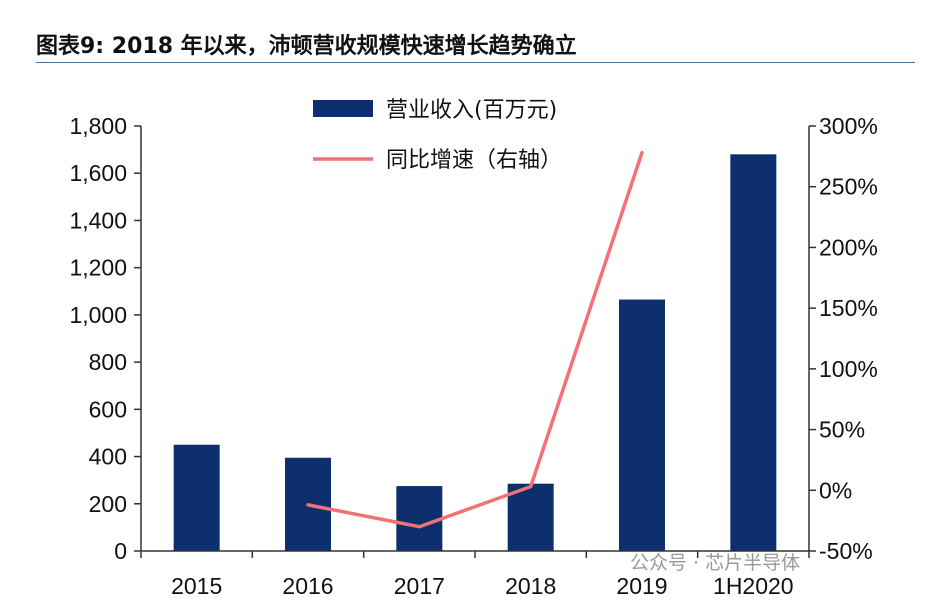 This screenshot has height=603, width=946. I want to click on x-tick-label-1H2020: 1H2020, so click(753, 586).